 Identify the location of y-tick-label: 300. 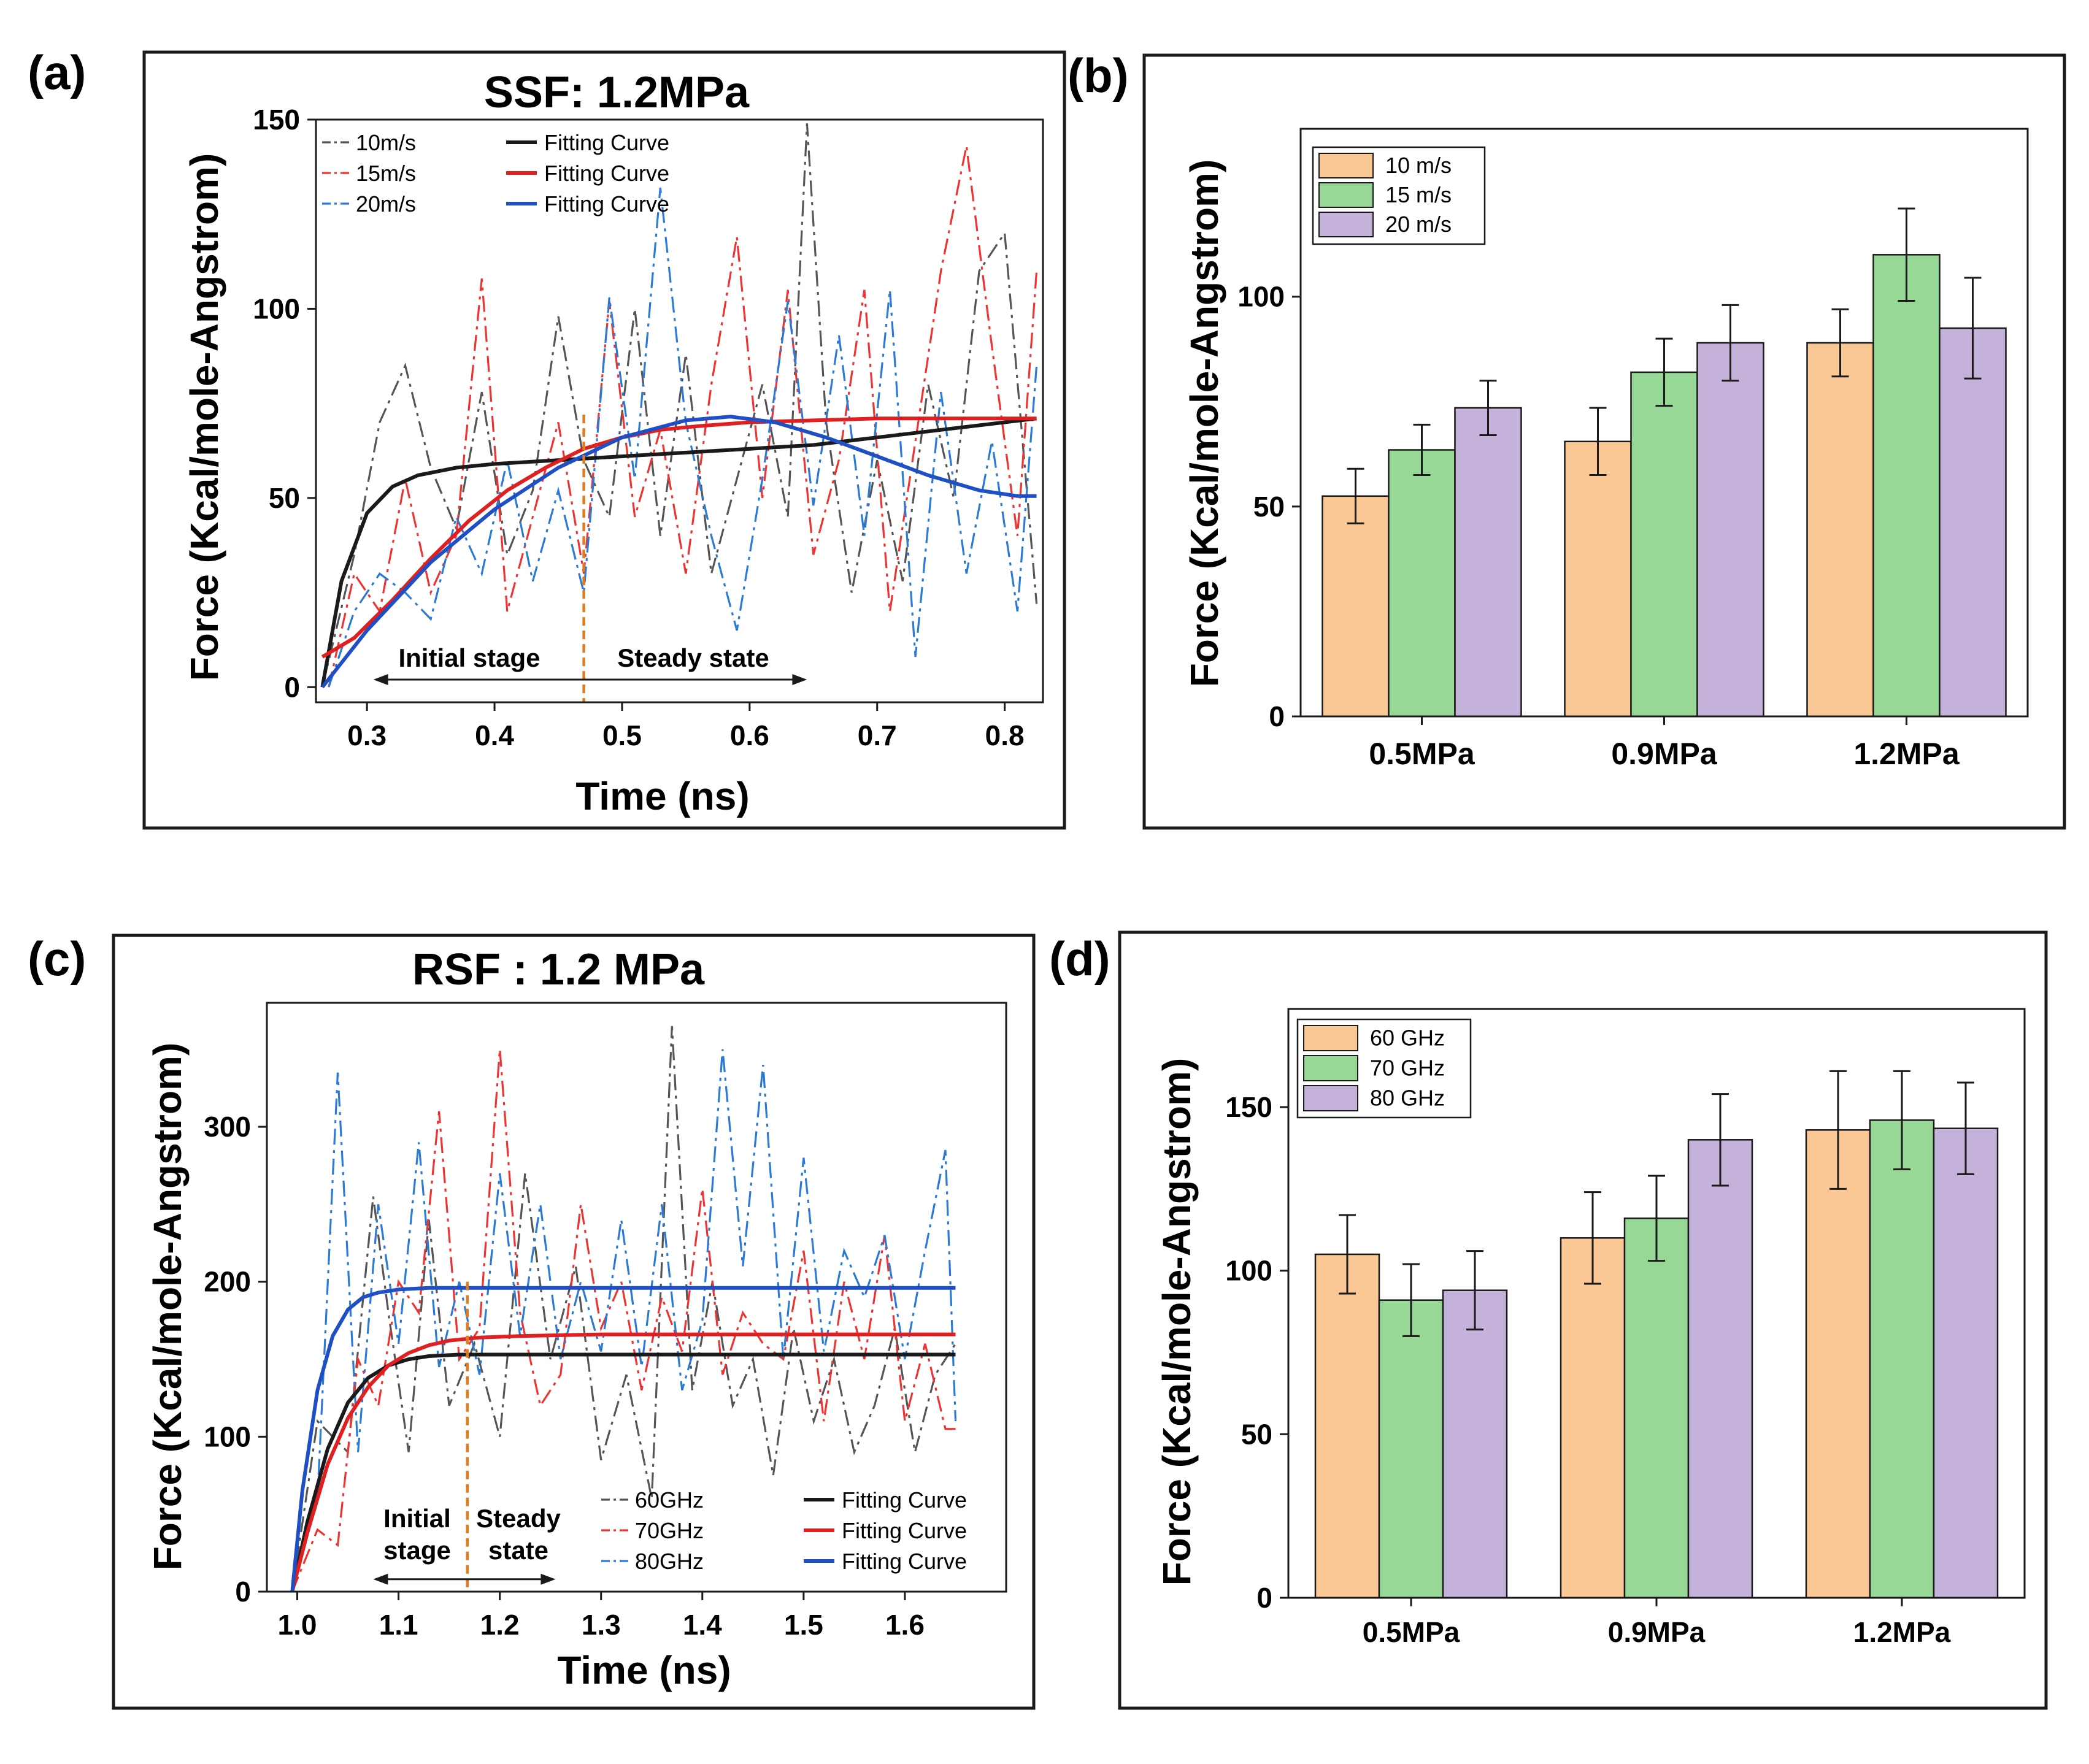
(228, 1127).